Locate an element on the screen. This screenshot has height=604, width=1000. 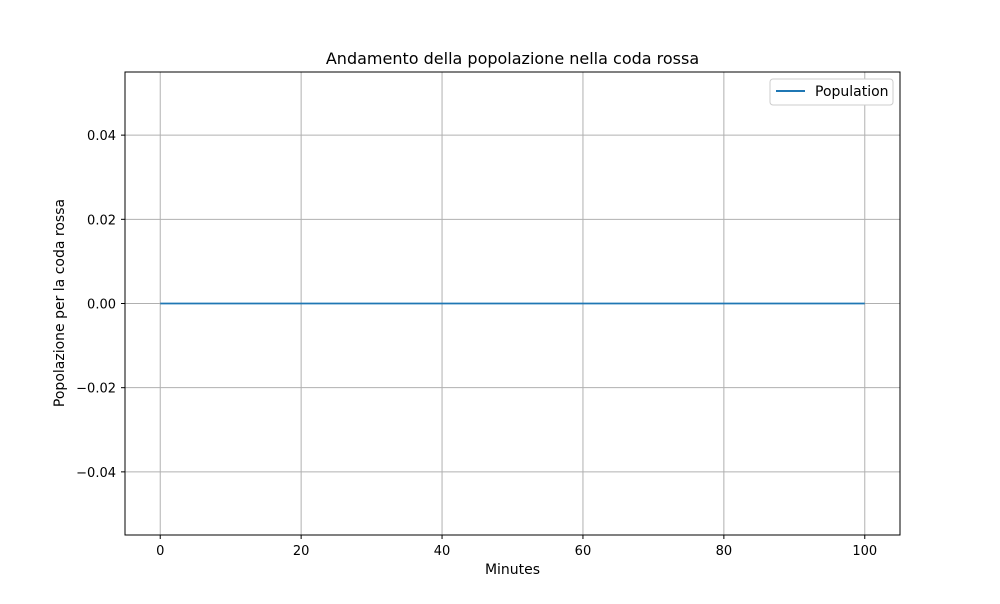
x-tick-label: 0 is located at coordinates (160, 551).